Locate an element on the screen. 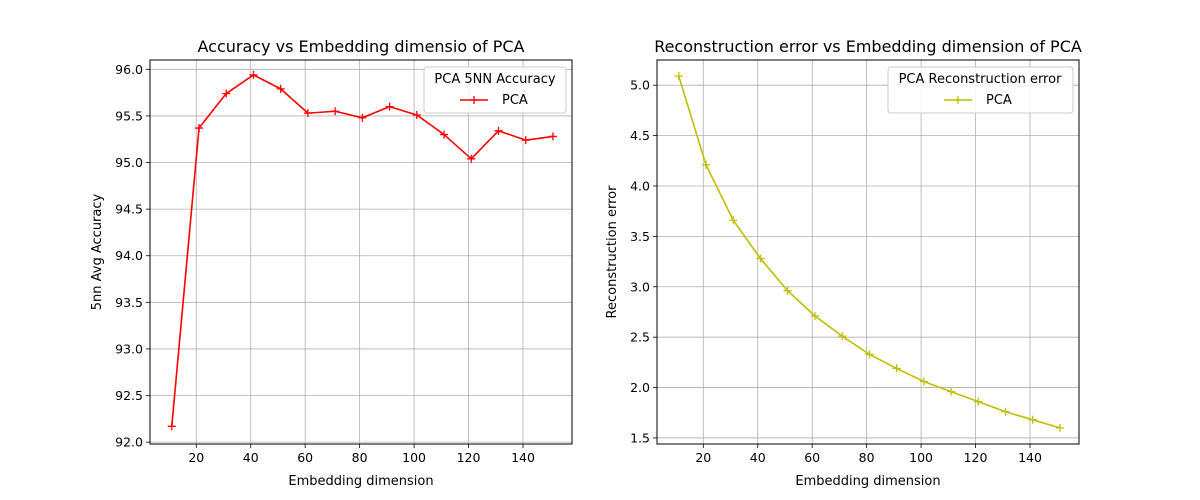 The image size is (1200, 500). accuracy-x-axis-label: Embedding dimension is located at coordinates (360, 481).